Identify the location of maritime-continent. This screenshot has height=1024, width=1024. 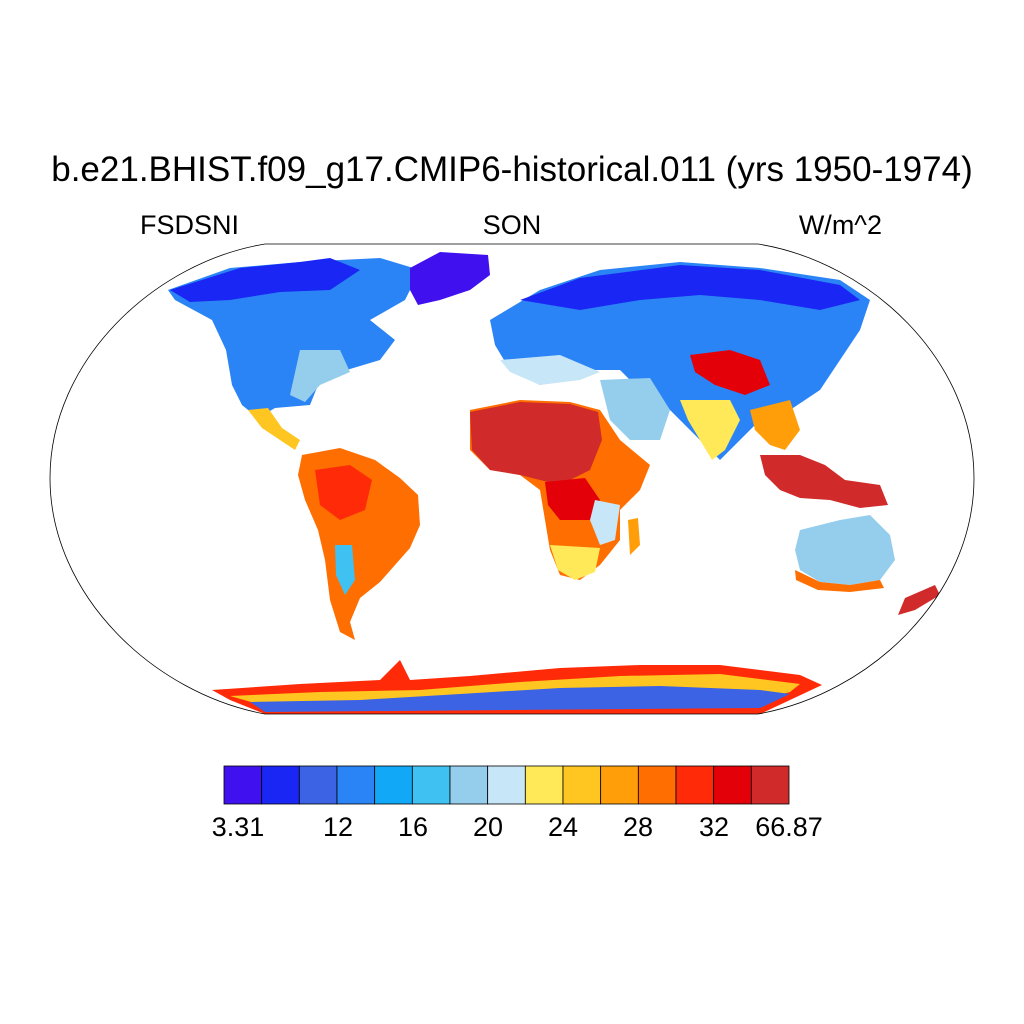
(824, 481).